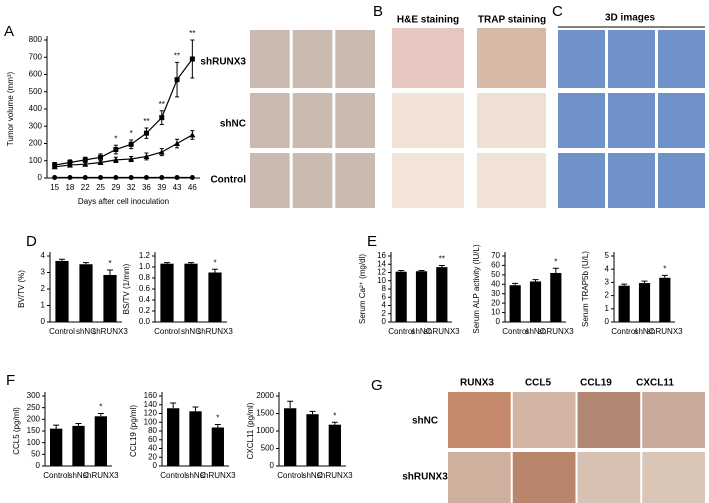  I want to click on y-tick-label: 120, so click(151, 413).